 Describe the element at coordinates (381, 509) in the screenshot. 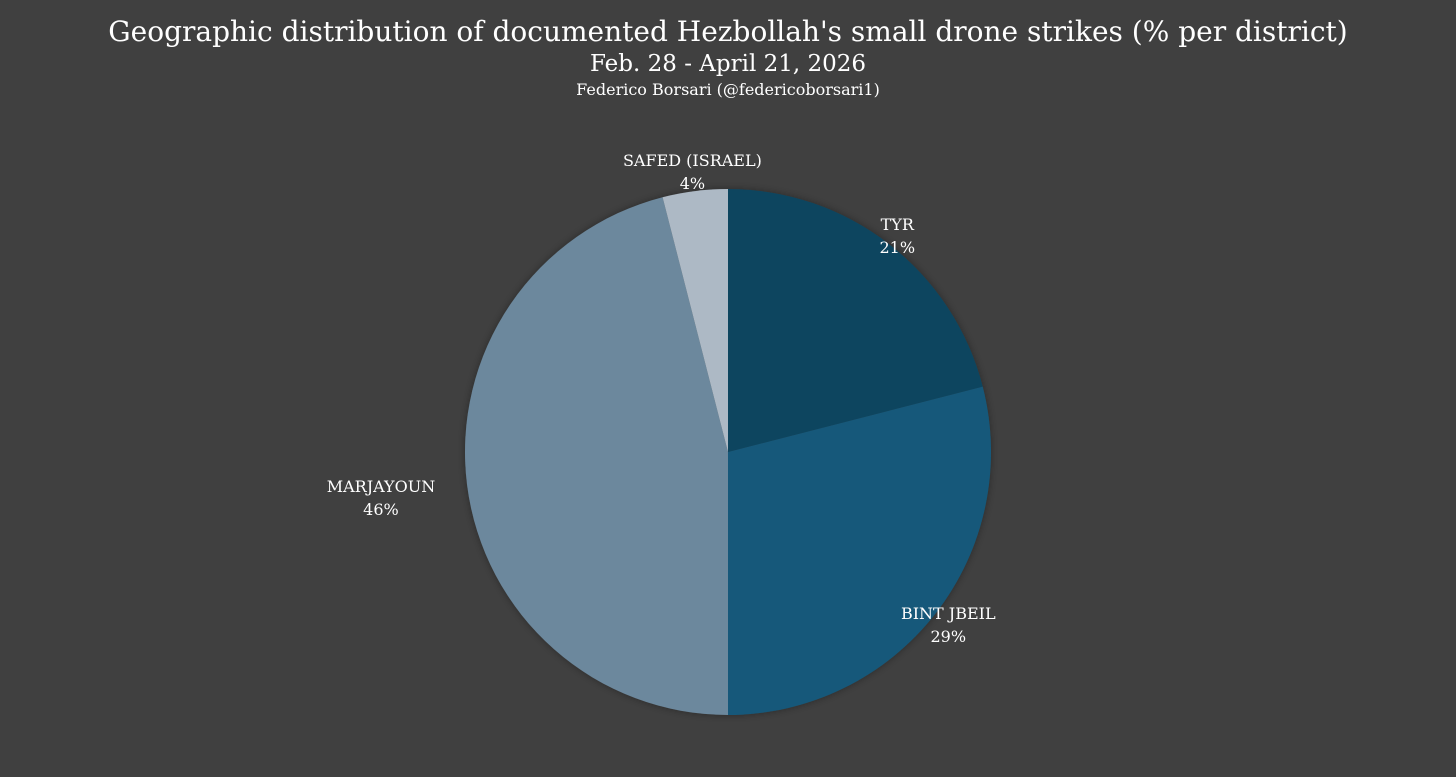

I see `slice-value-label: 46%` at that location.